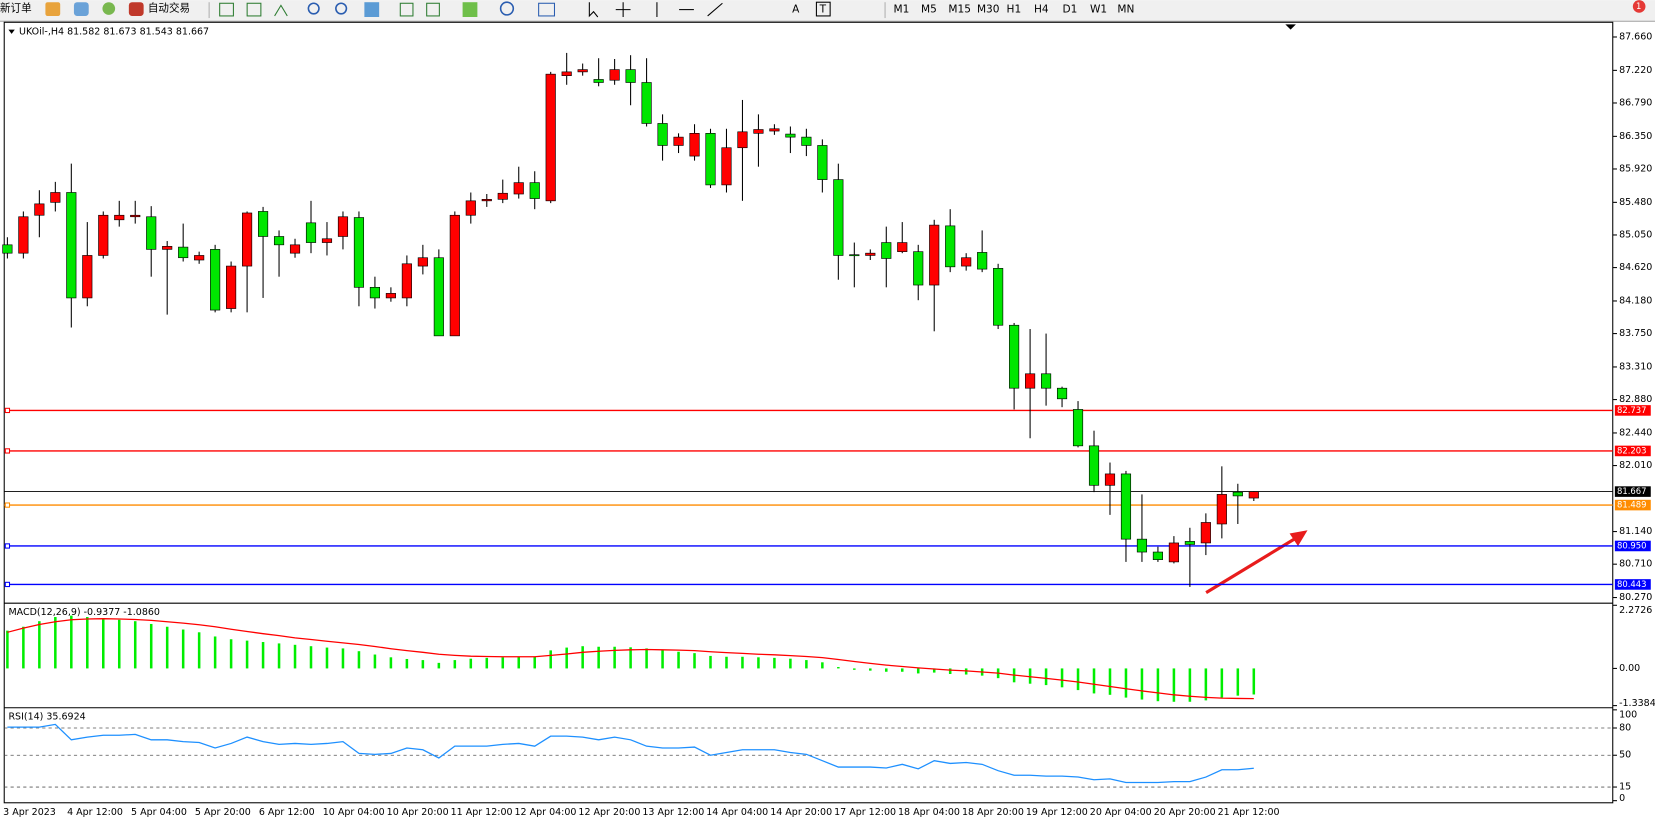  I want to click on timeframe-button: D1, so click(1069, 10).